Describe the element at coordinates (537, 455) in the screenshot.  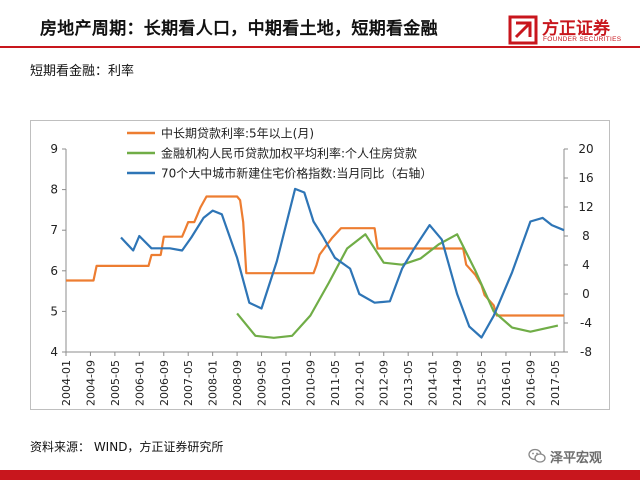
I see `wechat-icon` at that location.